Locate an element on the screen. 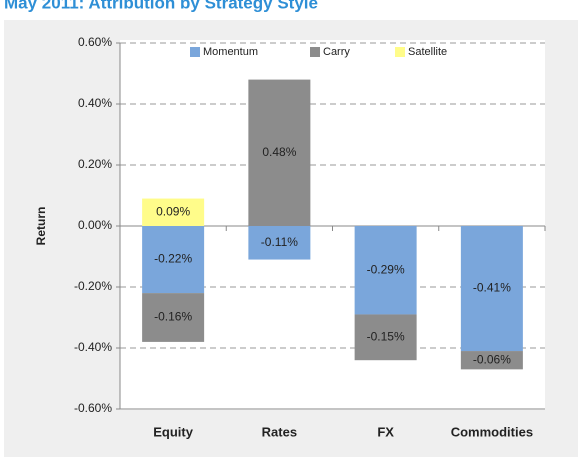  legend-label: Satellite is located at coordinates (427, 52).